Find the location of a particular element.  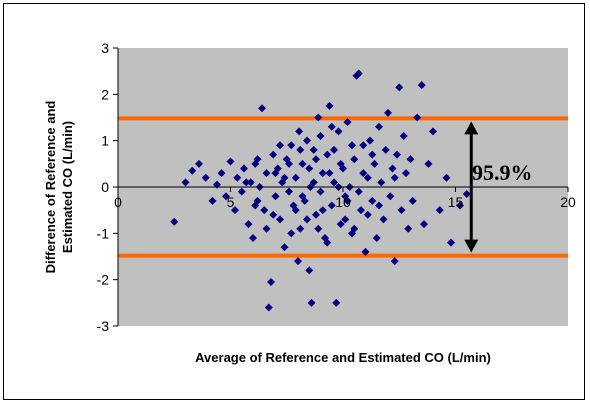

arrow-head-down is located at coordinates (471, 246).